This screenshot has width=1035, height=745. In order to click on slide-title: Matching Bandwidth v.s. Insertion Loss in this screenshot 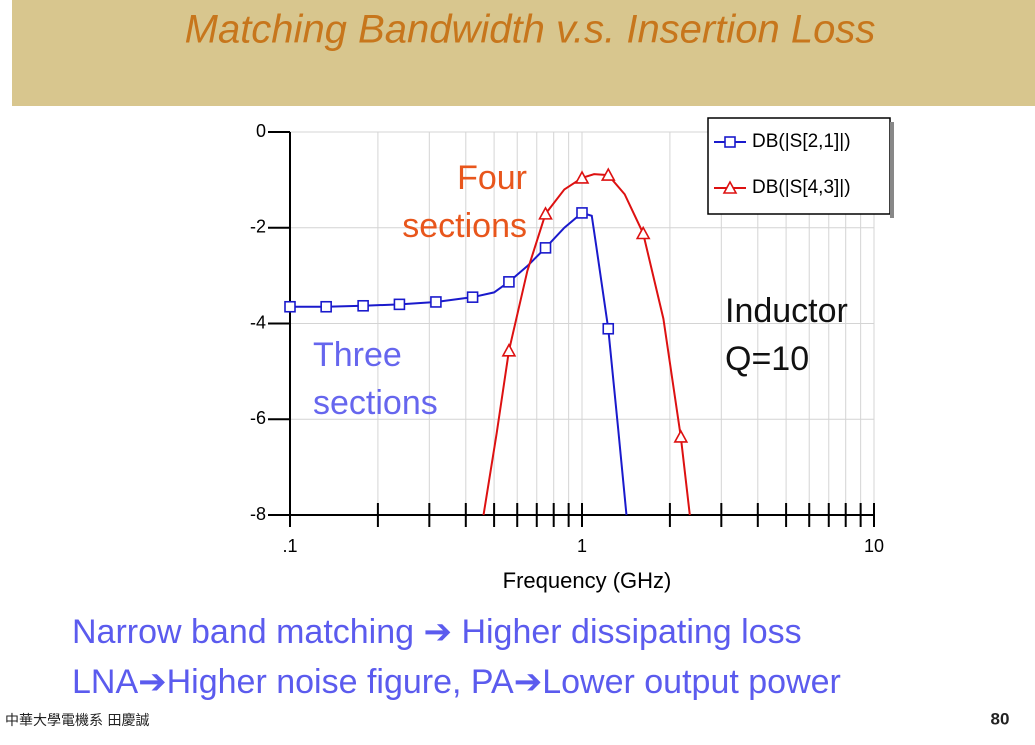, I will do `click(530, 30)`.